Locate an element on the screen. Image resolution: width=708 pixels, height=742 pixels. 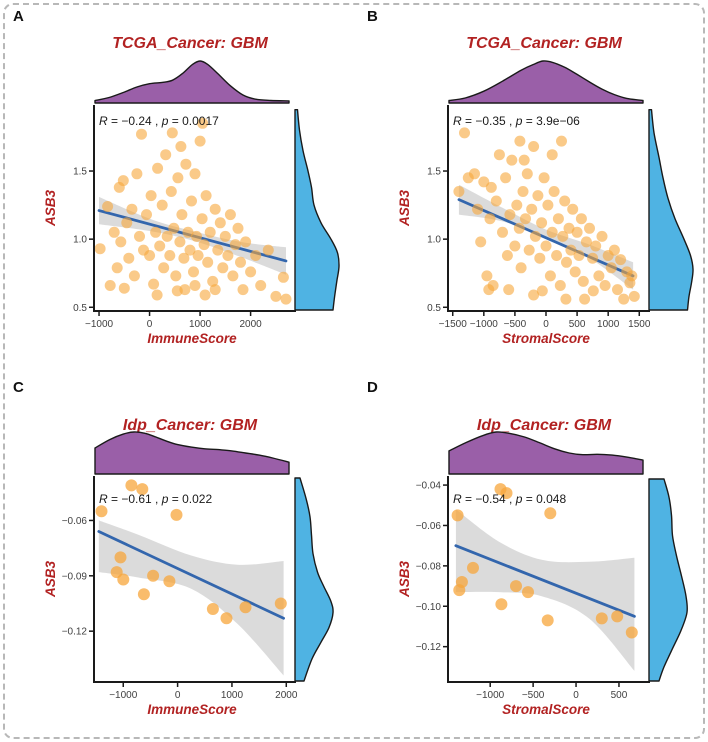
scatter-points is located at coordinates (546, 216).